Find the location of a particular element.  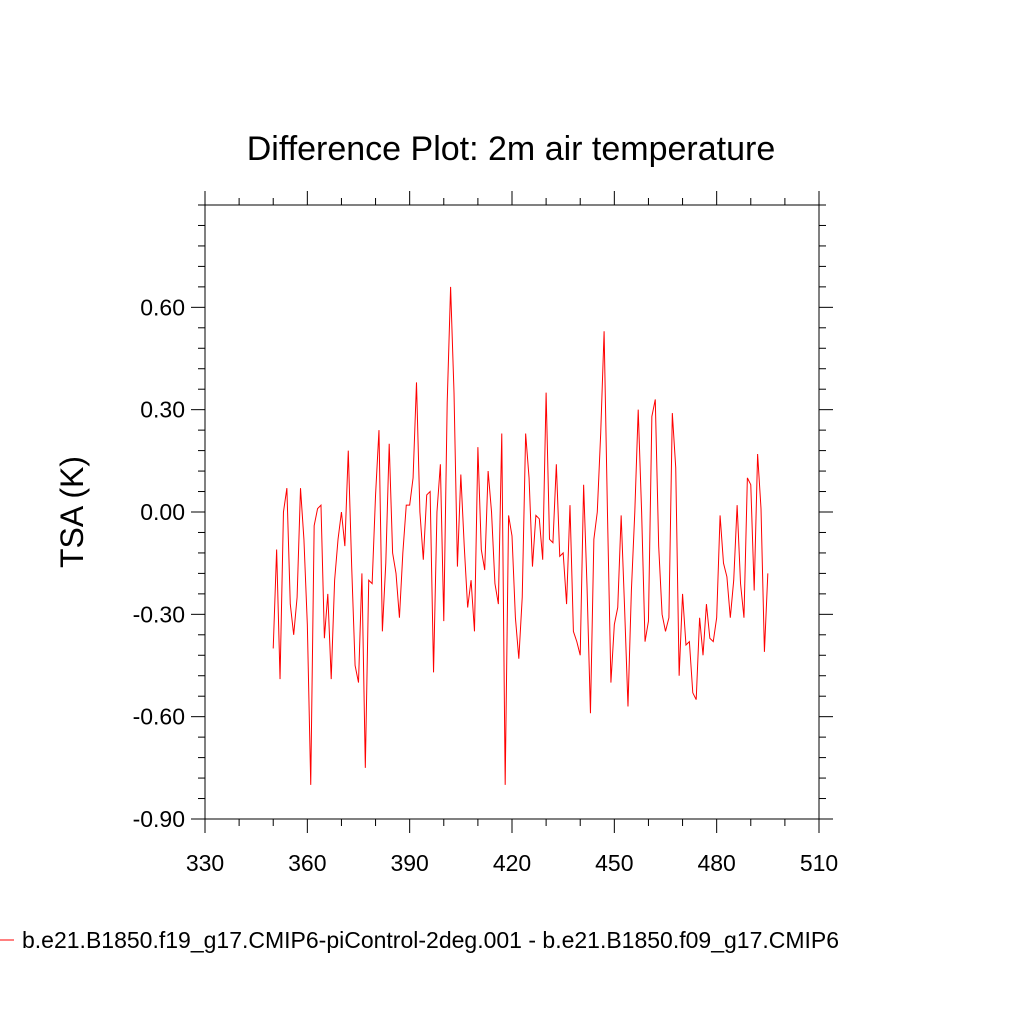

x-tick-label: 390 is located at coordinates (409, 863).